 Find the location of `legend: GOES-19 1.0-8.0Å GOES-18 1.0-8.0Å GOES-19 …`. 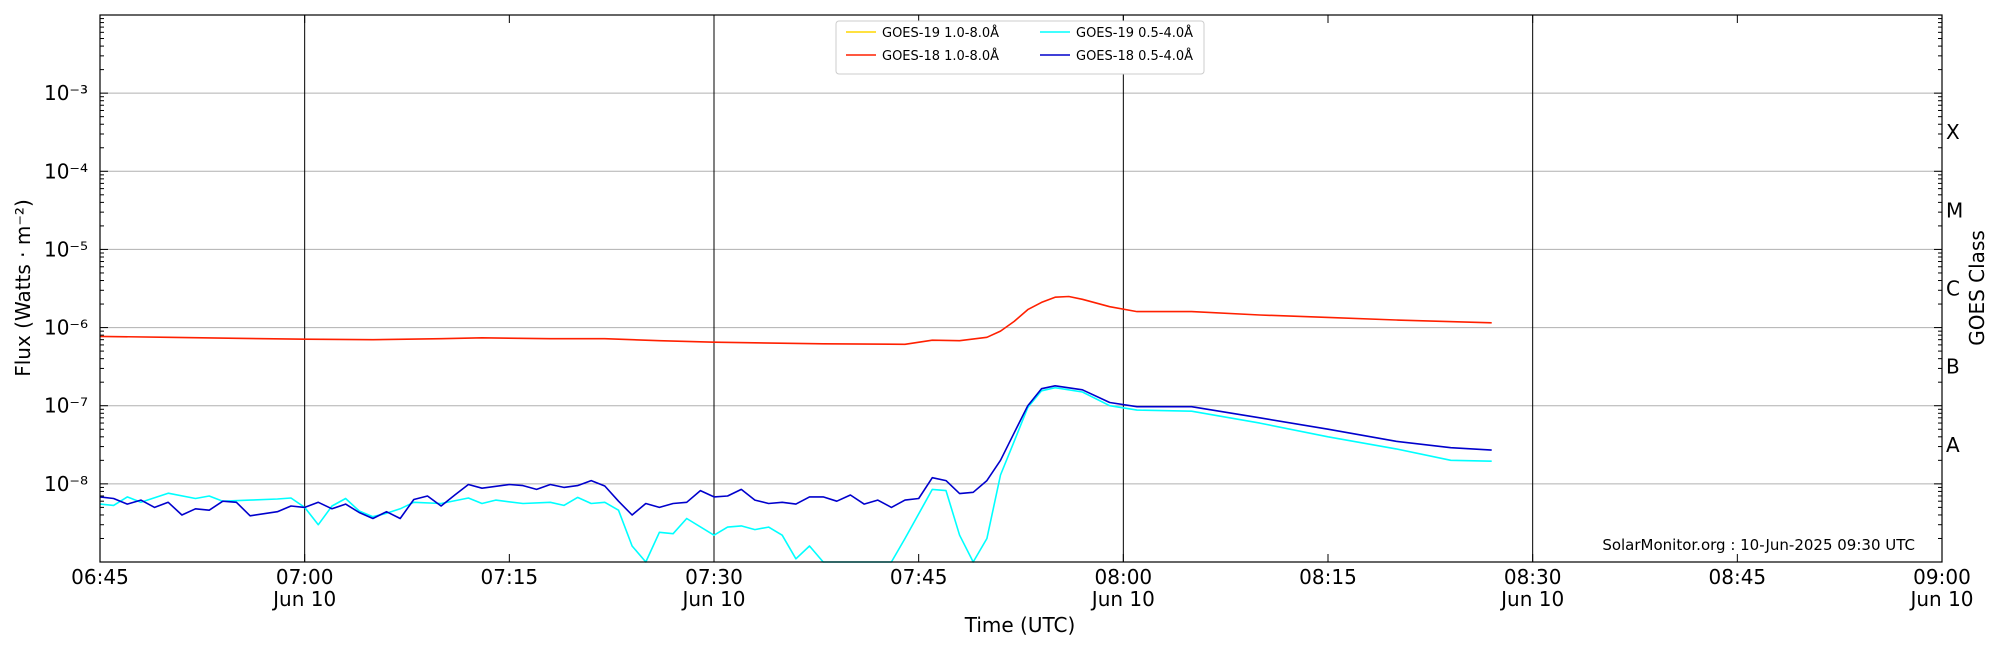

legend: GOES-19 1.0-8.0Å GOES-18 1.0-8.0Å GOES-19 … is located at coordinates (1020, 47).